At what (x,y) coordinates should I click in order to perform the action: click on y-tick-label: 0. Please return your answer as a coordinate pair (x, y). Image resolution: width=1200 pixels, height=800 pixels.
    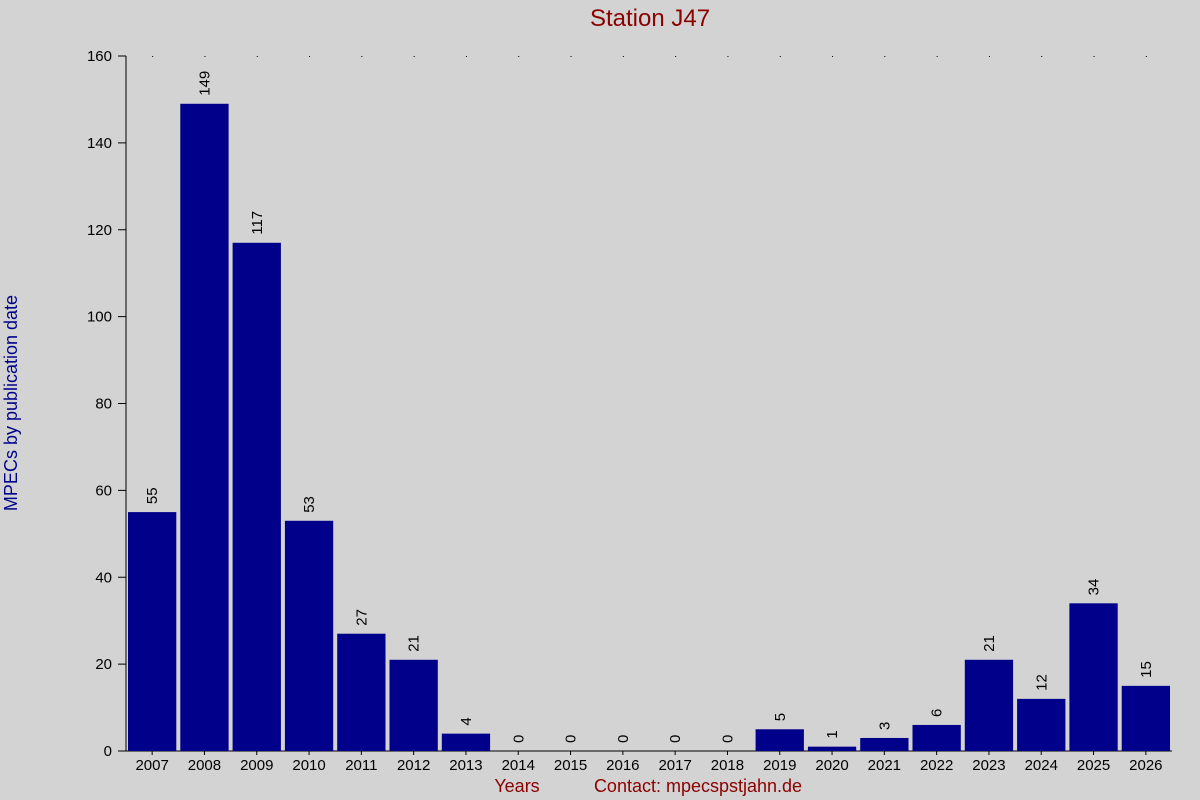
    Looking at the image, I should click on (108, 751).